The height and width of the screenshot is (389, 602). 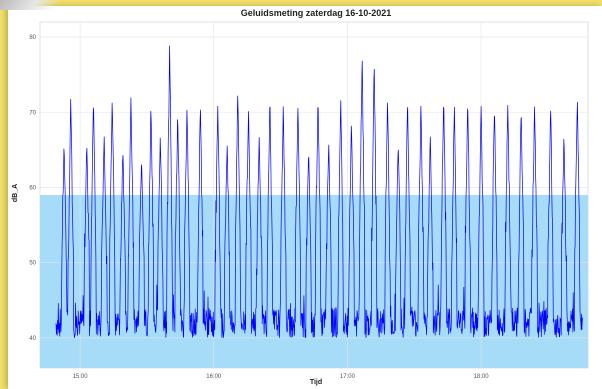 What do you see at coordinates (316, 13) in the screenshot?
I see `chart-title: Geluidsmeting zaterdag 16-10-2021` at bounding box center [316, 13].